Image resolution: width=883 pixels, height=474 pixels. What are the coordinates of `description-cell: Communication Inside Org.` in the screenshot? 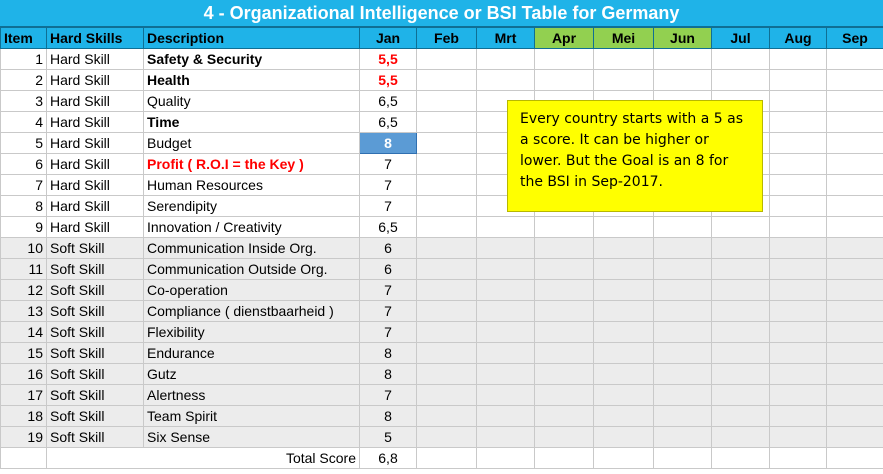 It's located at (251, 248).